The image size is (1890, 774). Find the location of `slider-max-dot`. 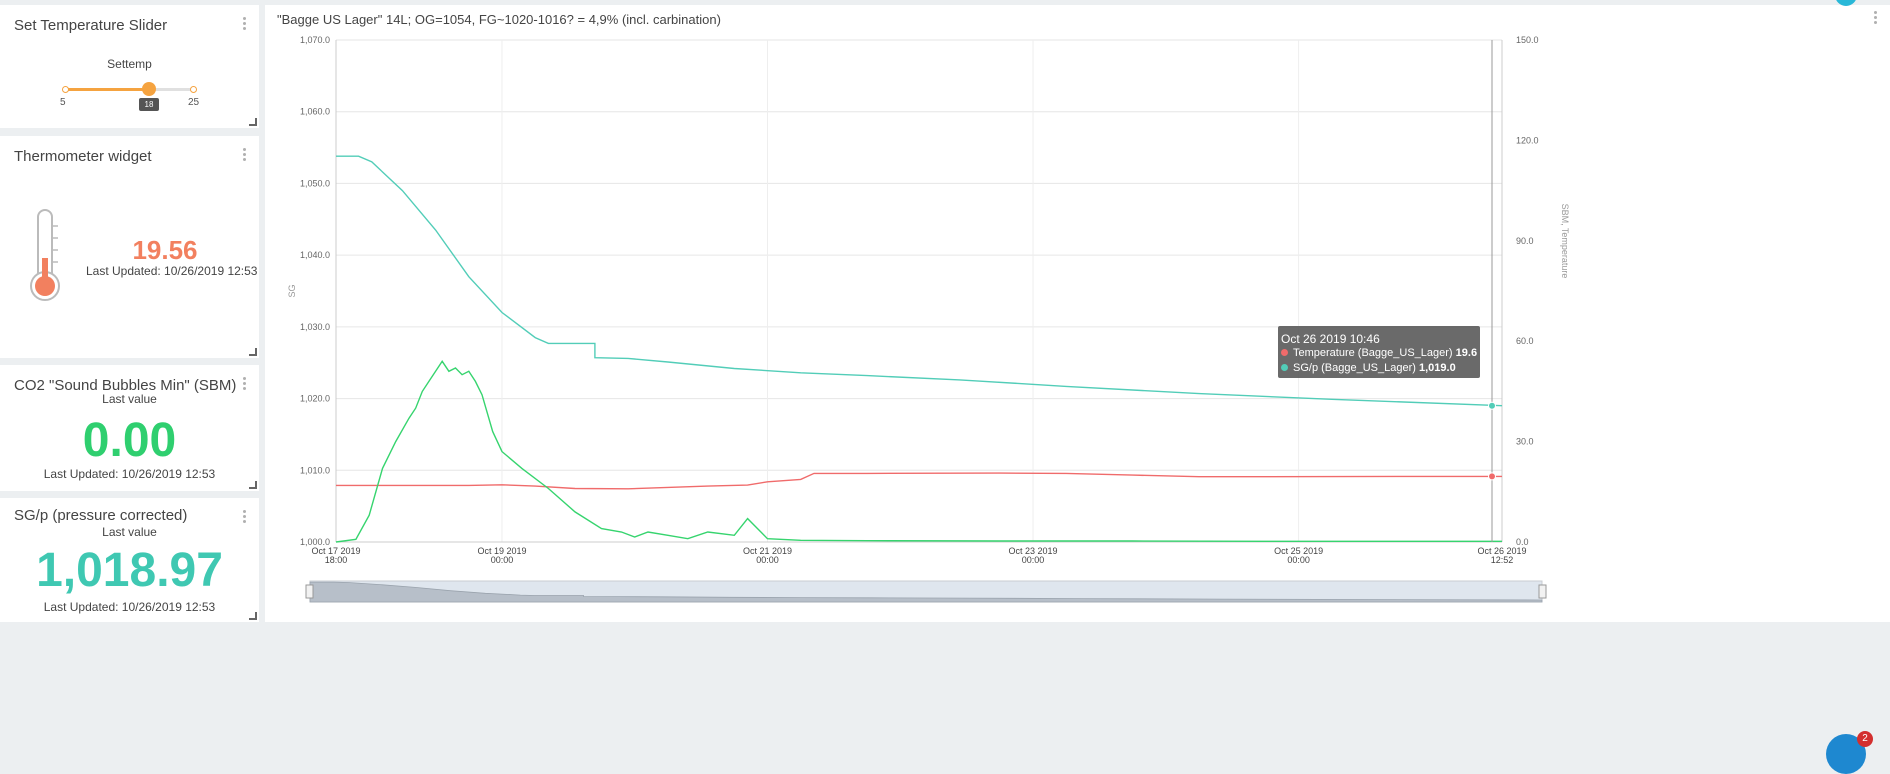

slider-max-dot is located at coordinates (193, 89).